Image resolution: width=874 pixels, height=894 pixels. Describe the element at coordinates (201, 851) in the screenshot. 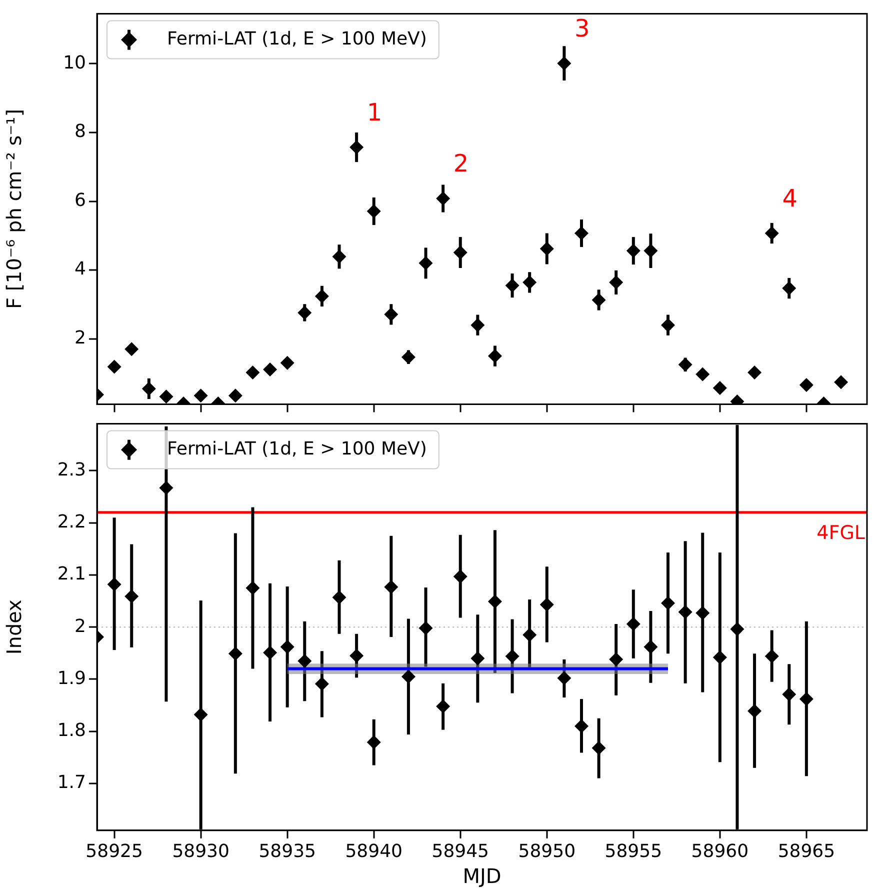

I see `x-tick-label: 58930` at that location.